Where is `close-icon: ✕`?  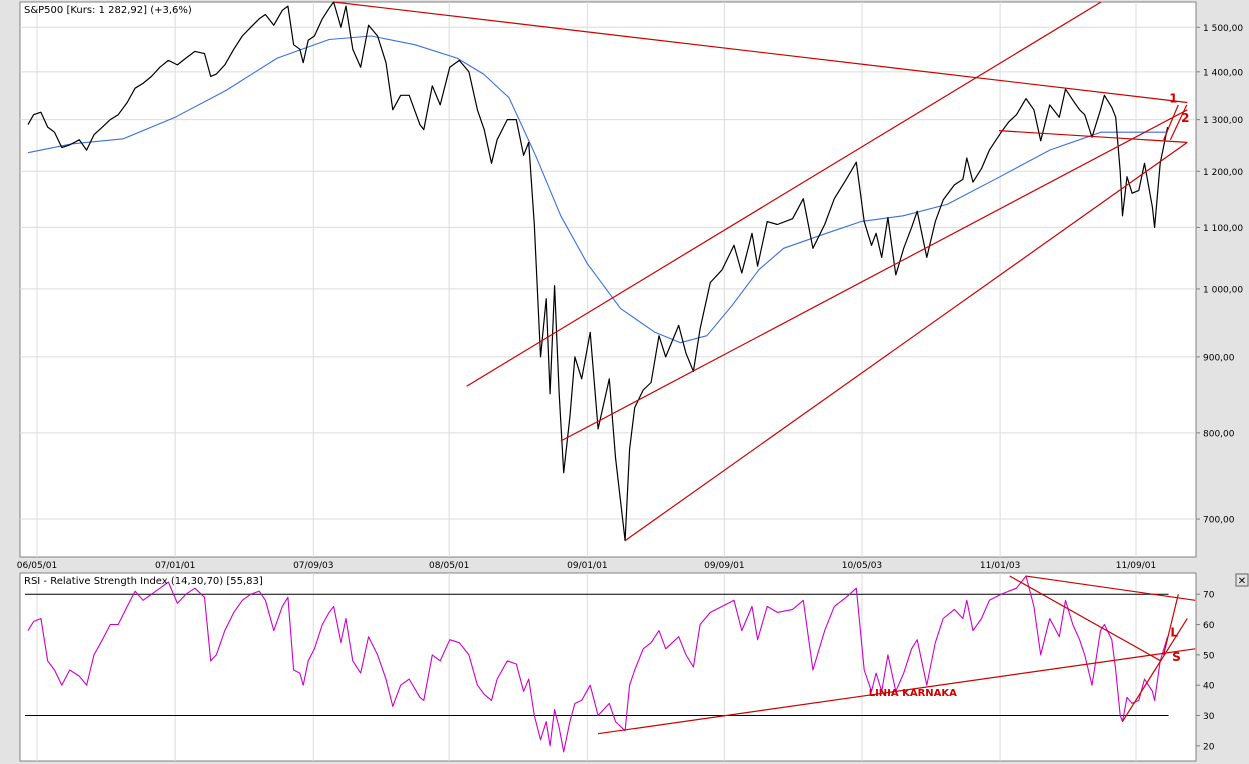
close-icon: ✕ is located at coordinates (1242, 581).